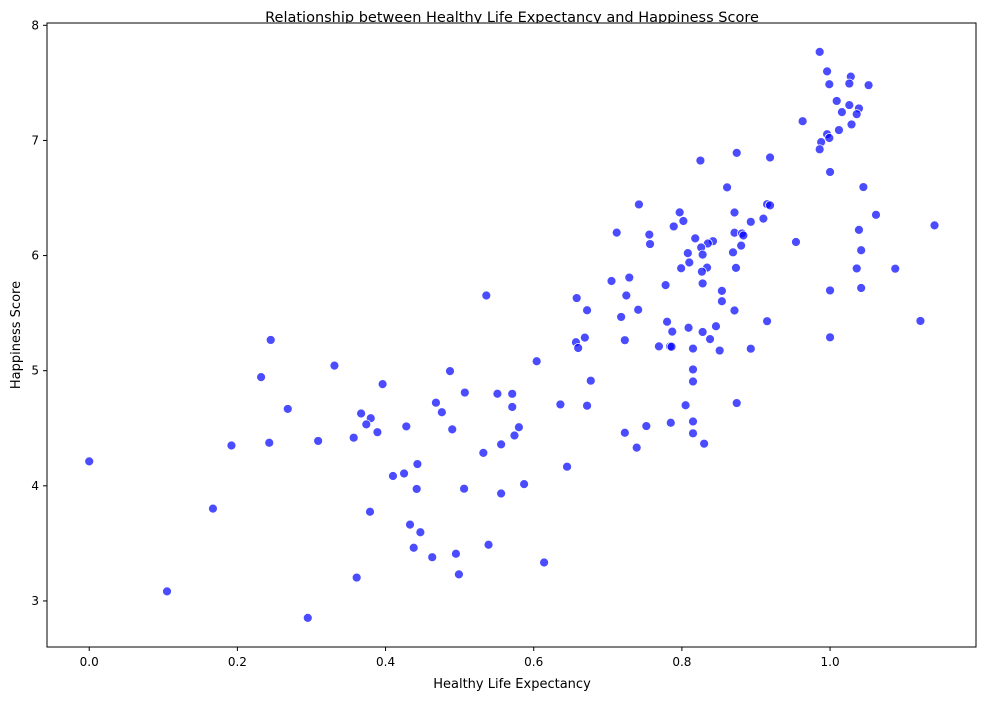  Describe the element at coordinates (35, 486) in the screenshot. I see `y-tick-label: 4` at that location.